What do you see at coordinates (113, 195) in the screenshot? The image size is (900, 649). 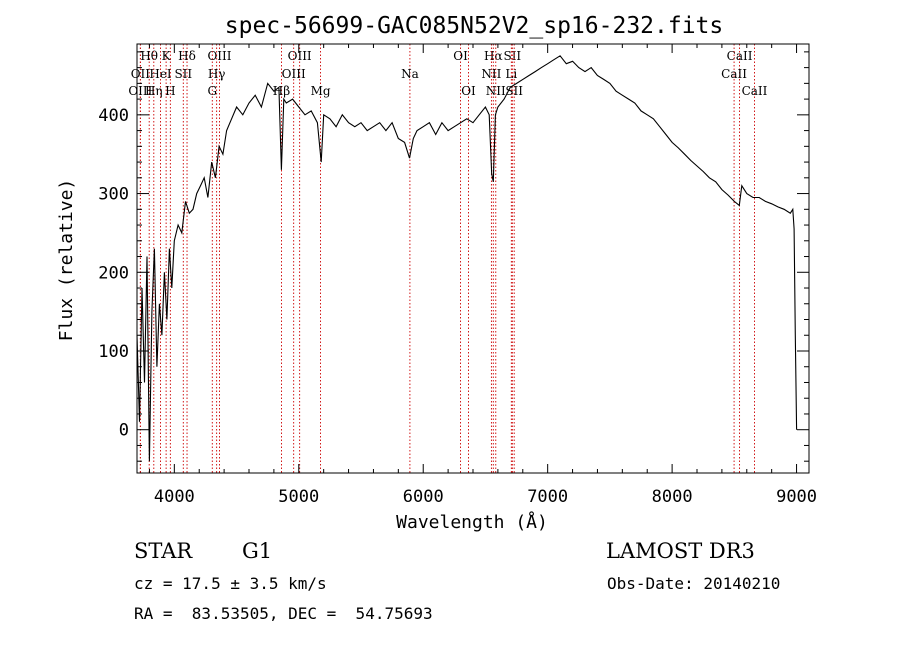 I see `y-tick-label: 300` at bounding box center [113, 195].